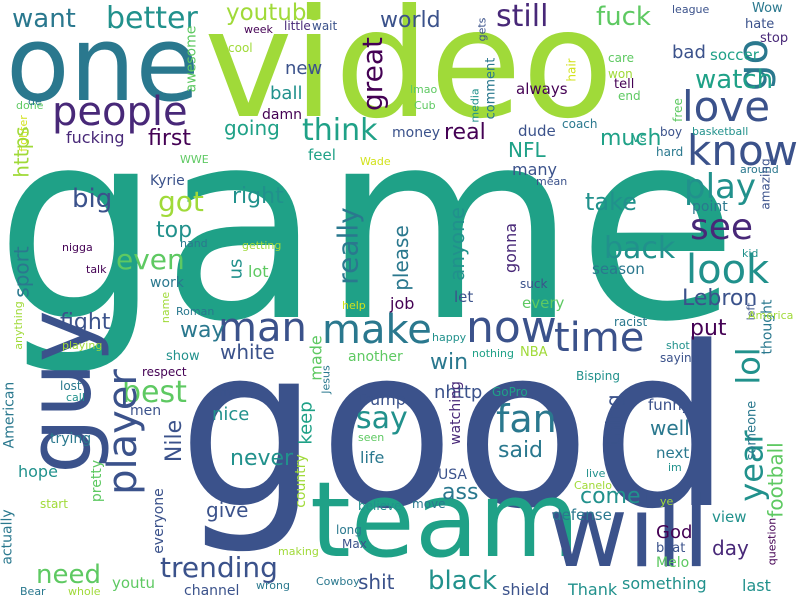  Describe the element at coordinates (775, 480) in the screenshot. I see `word-football: football` at that location.